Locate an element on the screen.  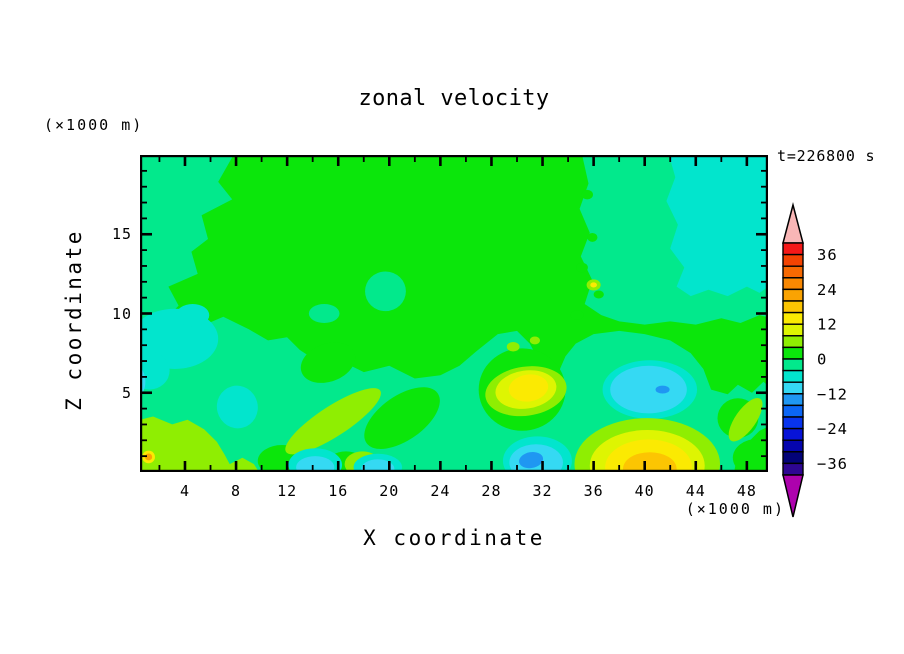
colorbar-tick-label: −36 is located at coordinates (832, 464).